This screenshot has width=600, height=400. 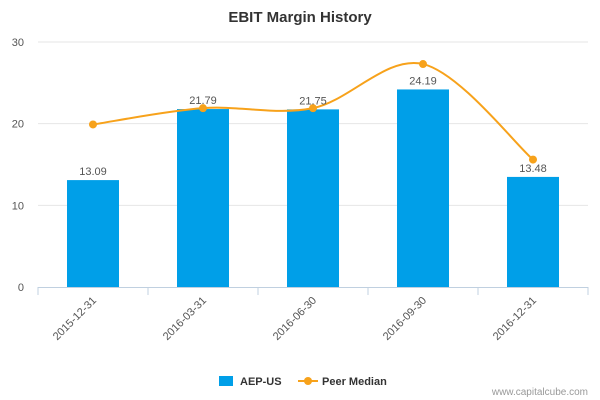 What do you see at coordinates (18, 165) in the screenshot?
I see `y-axis-ticks: 0 10 20 30` at bounding box center [18, 165].